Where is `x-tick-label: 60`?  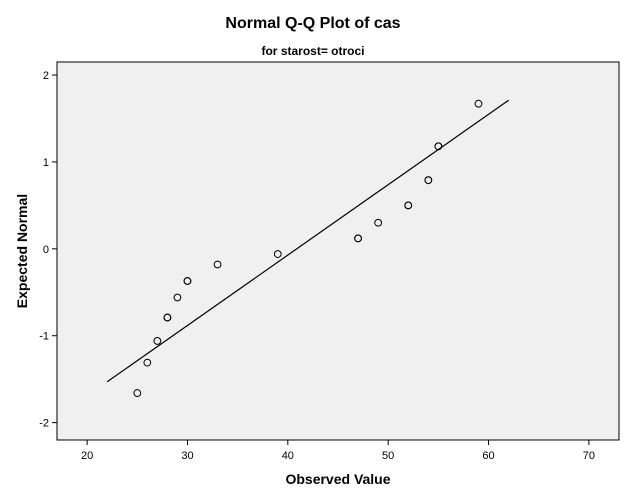
x-tick-label: 60 is located at coordinates (488, 456).